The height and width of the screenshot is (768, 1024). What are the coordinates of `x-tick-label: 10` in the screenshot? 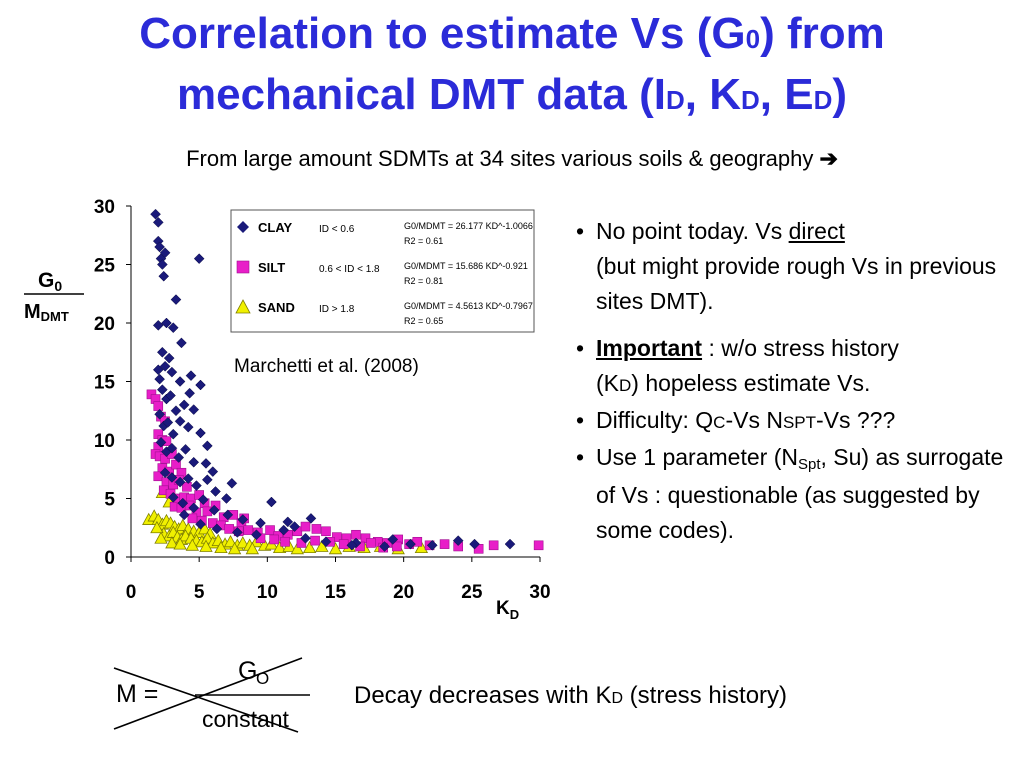 It's located at (267, 592).